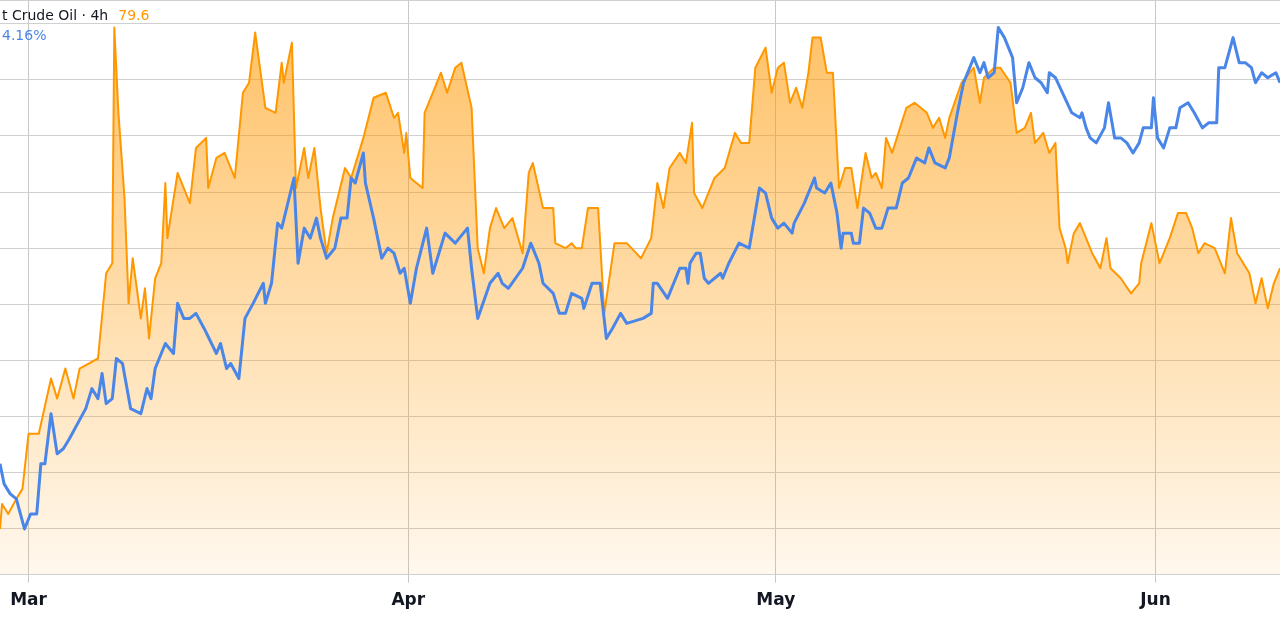 This screenshot has height=623, width=1280. Describe the element at coordinates (134, 15) in the screenshot. I see `text: 79.6` at that location.